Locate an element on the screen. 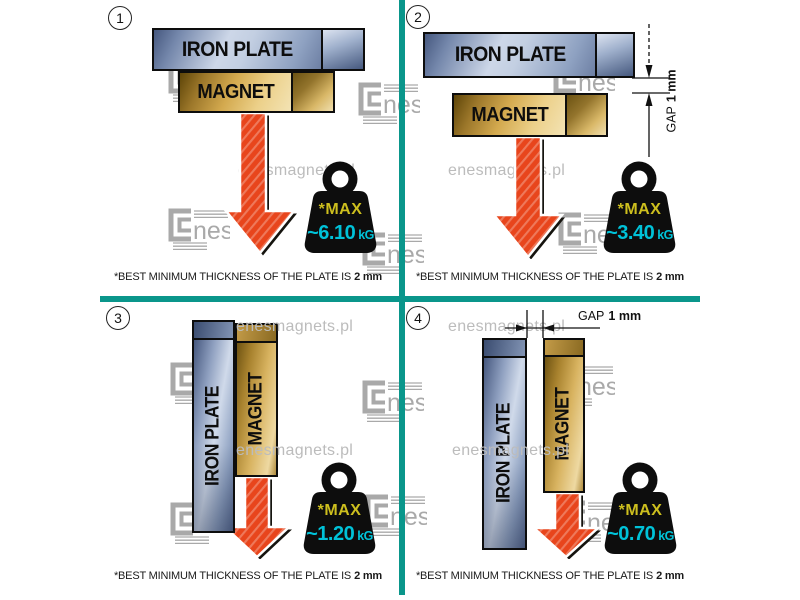 The height and width of the screenshot is (600, 800). panel-2-number: 2 is located at coordinates (418, 17).